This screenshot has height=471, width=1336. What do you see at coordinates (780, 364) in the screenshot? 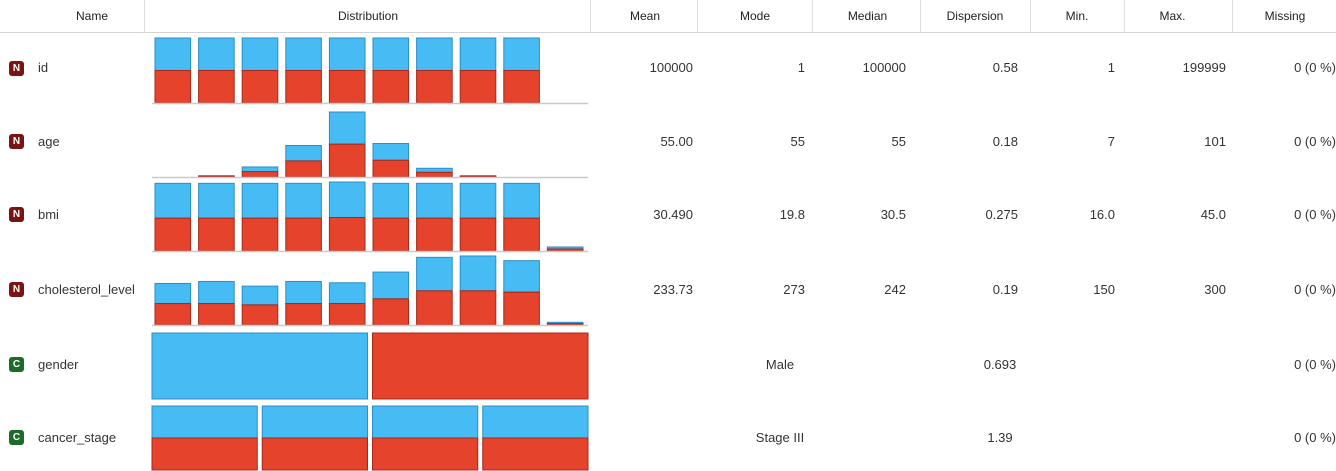
I see `mode-value: Male` at bounding box center [780, 364].